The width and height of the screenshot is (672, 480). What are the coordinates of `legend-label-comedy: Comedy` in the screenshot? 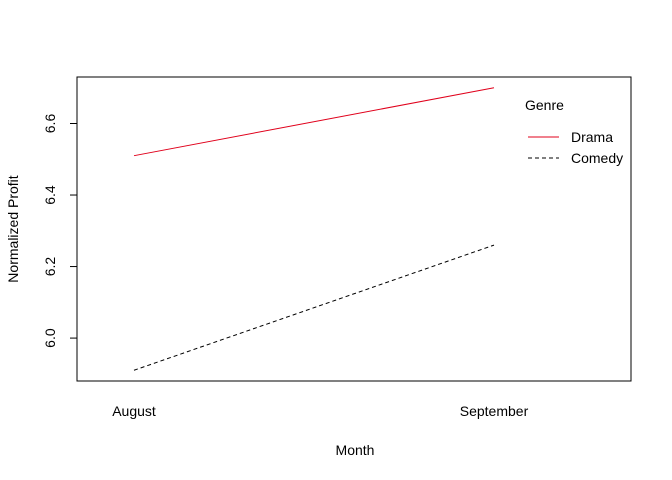 It's located at (597, 158).